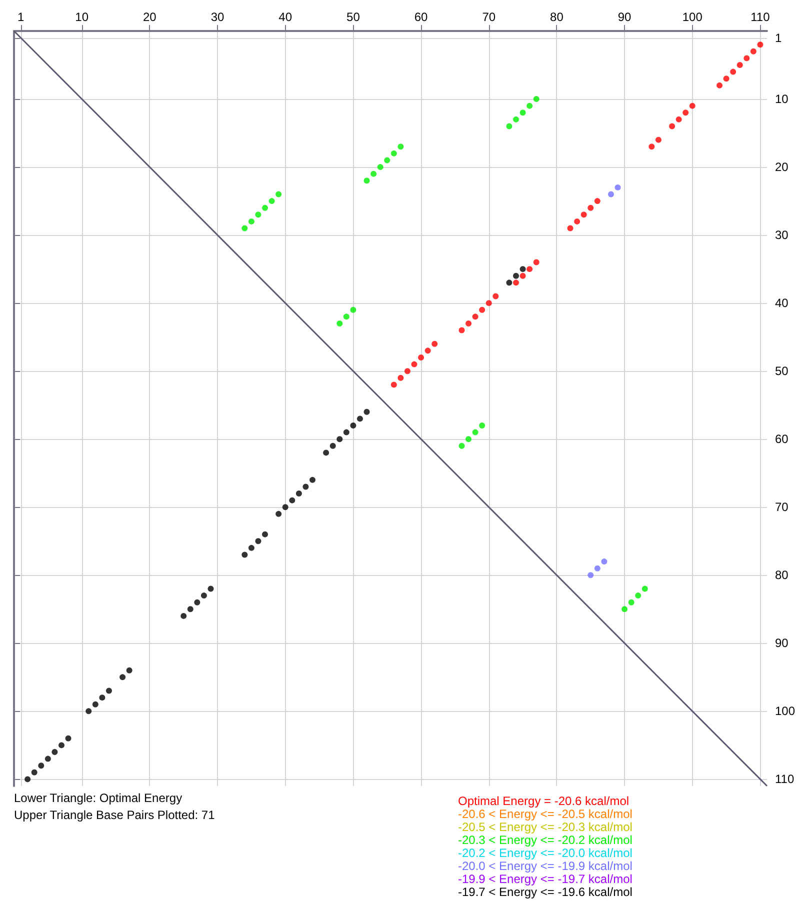 Image resolution: width=808 pixels, height=906 pixels. I want to click on legend-label: -19.9 < Energy <= -19.7 kcal/mol, so click(545, 879).